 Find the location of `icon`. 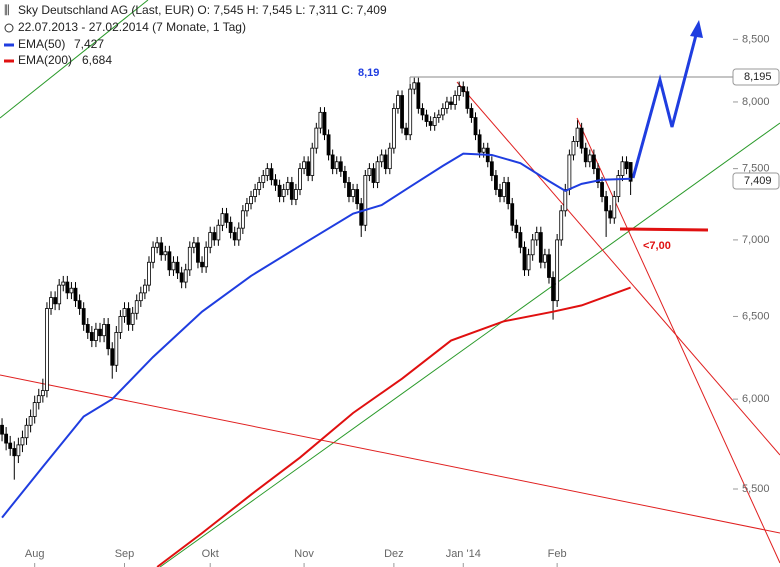

icon is located at coordinates (9, 28).